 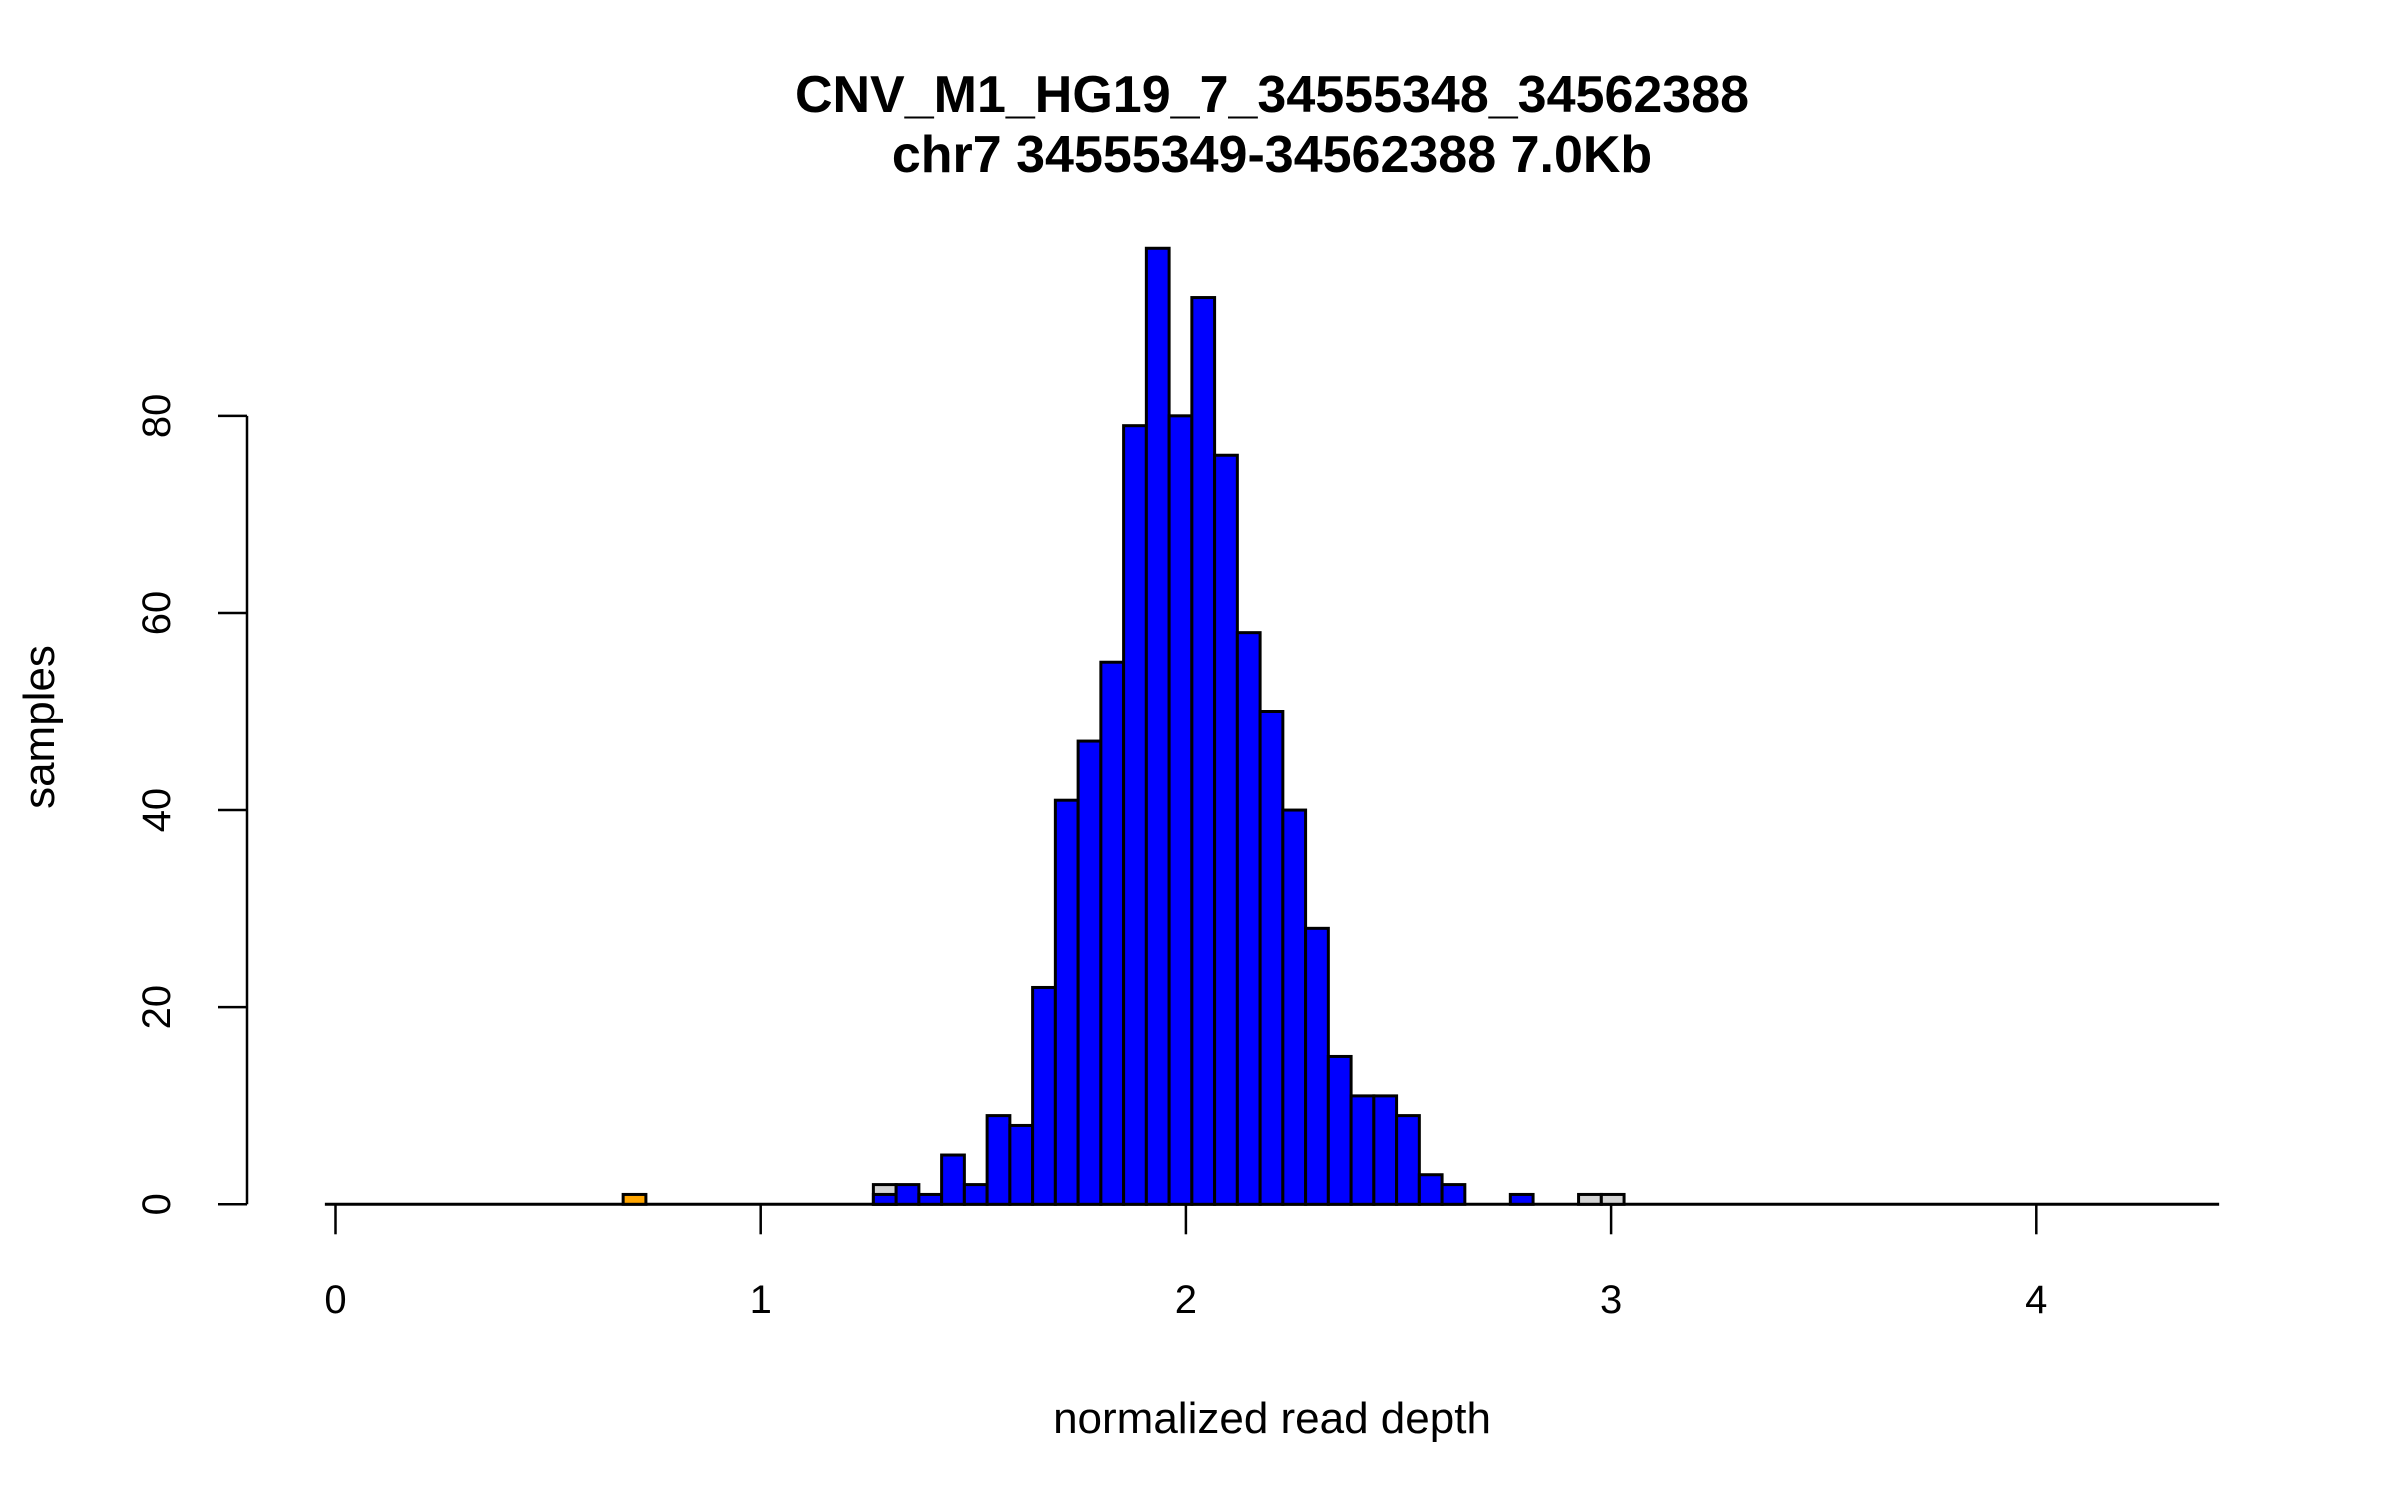 What do you see at coordinates (1272, 1418) in the screenshot?
I see `x-axis-label: normalized read depth` at bounding box center [1272, 1418].